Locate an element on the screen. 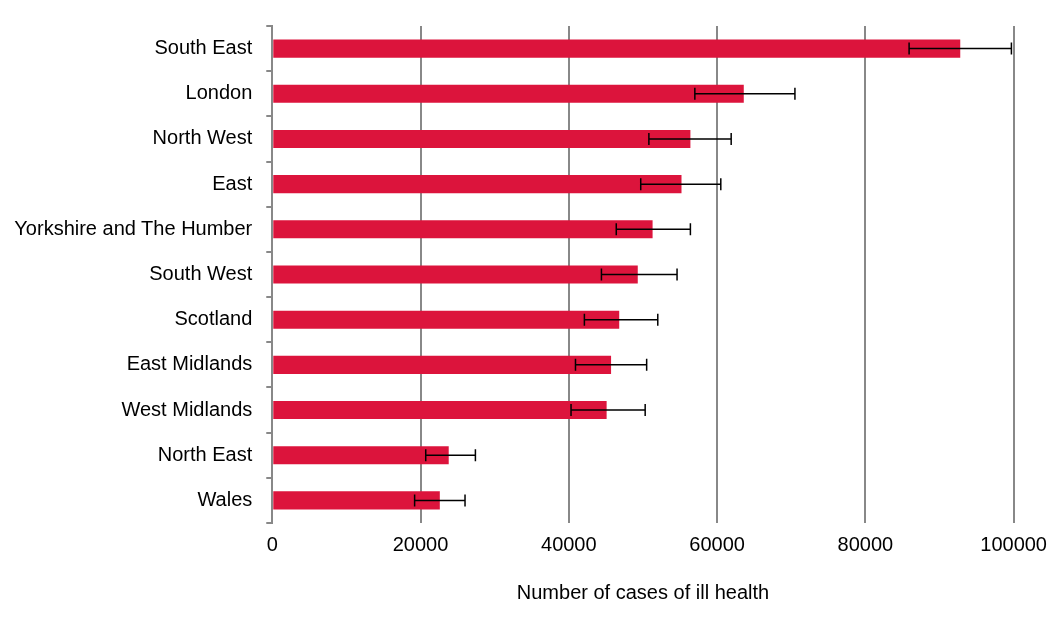 This screenshot has height=617, width=1057. x-tick-label: 0 is located at coordinates (272, 543).